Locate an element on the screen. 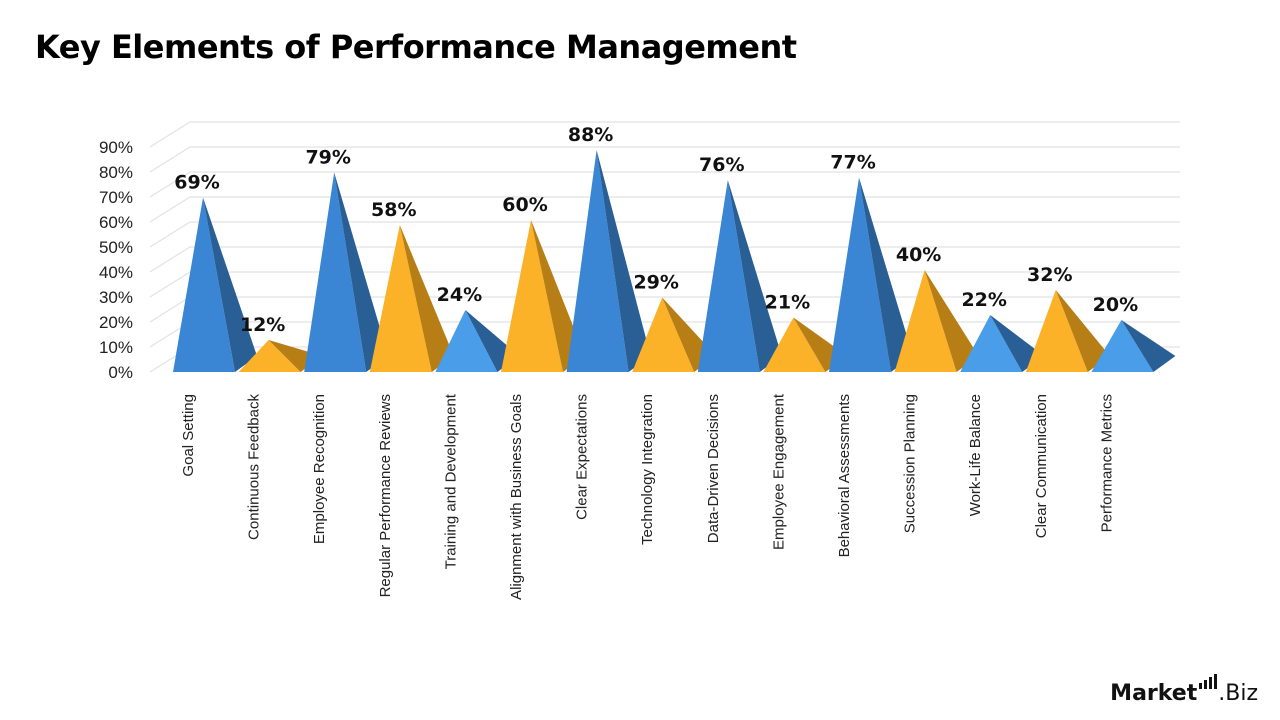  value-label: 69% is located at coordinates (196, 183).